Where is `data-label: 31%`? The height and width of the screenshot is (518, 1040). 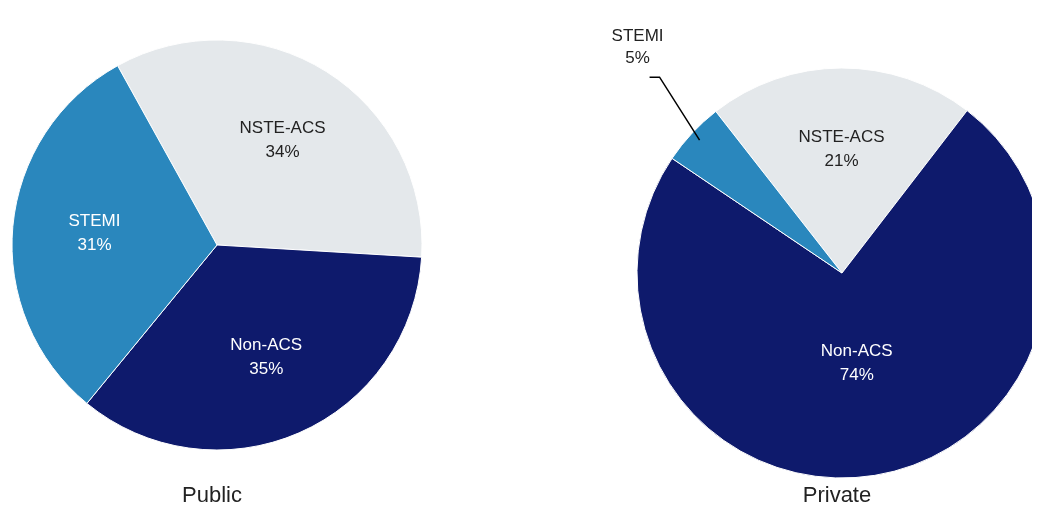 data-label: 31% is located at coordinates (94, 244).